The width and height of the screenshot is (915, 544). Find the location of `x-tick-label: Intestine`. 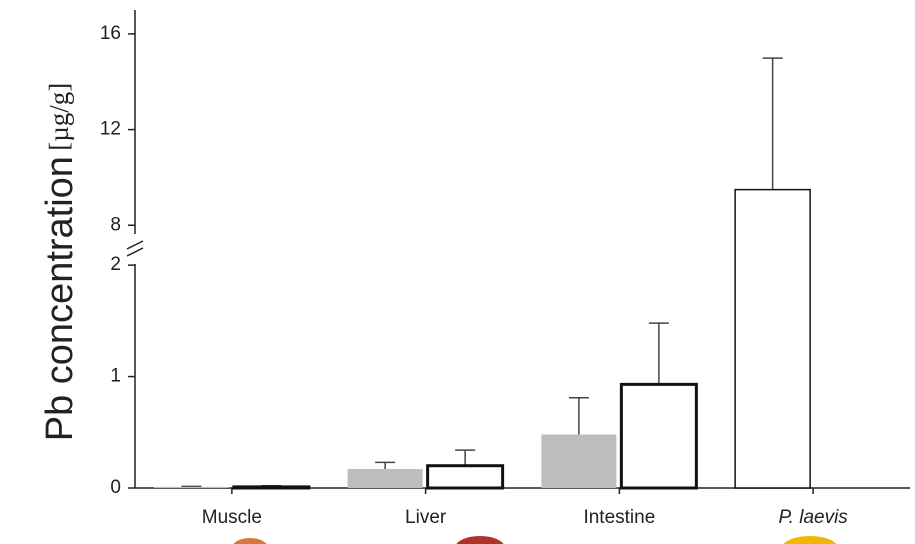

x-tick-label: Intestine is located at coordinates (619, 517).